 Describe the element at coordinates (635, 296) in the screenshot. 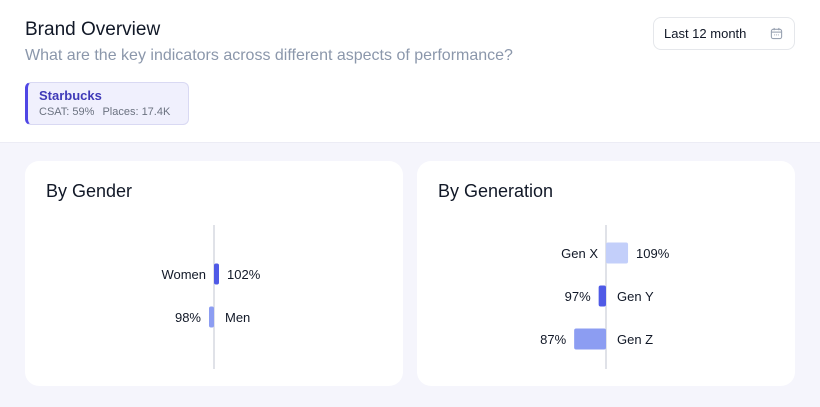

I see `category-label: Gen Y` at that location.